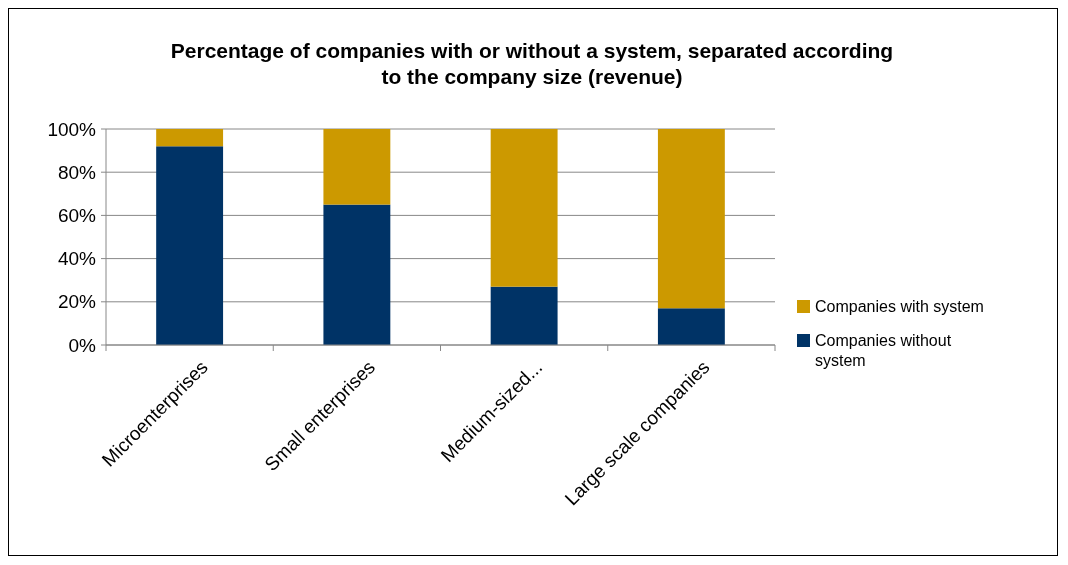  I want to click on y-tick-label: 60%, so click(77, 216).